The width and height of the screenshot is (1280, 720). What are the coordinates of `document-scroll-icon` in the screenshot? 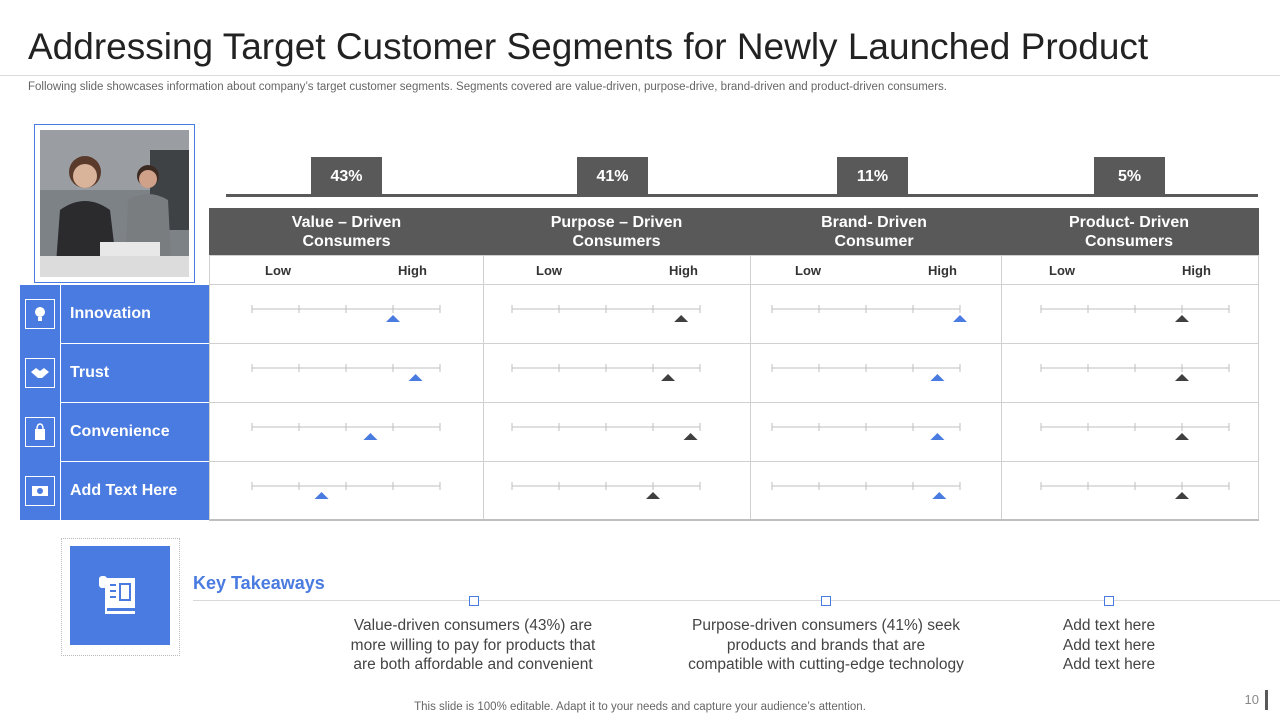 It's located at (120, 594).